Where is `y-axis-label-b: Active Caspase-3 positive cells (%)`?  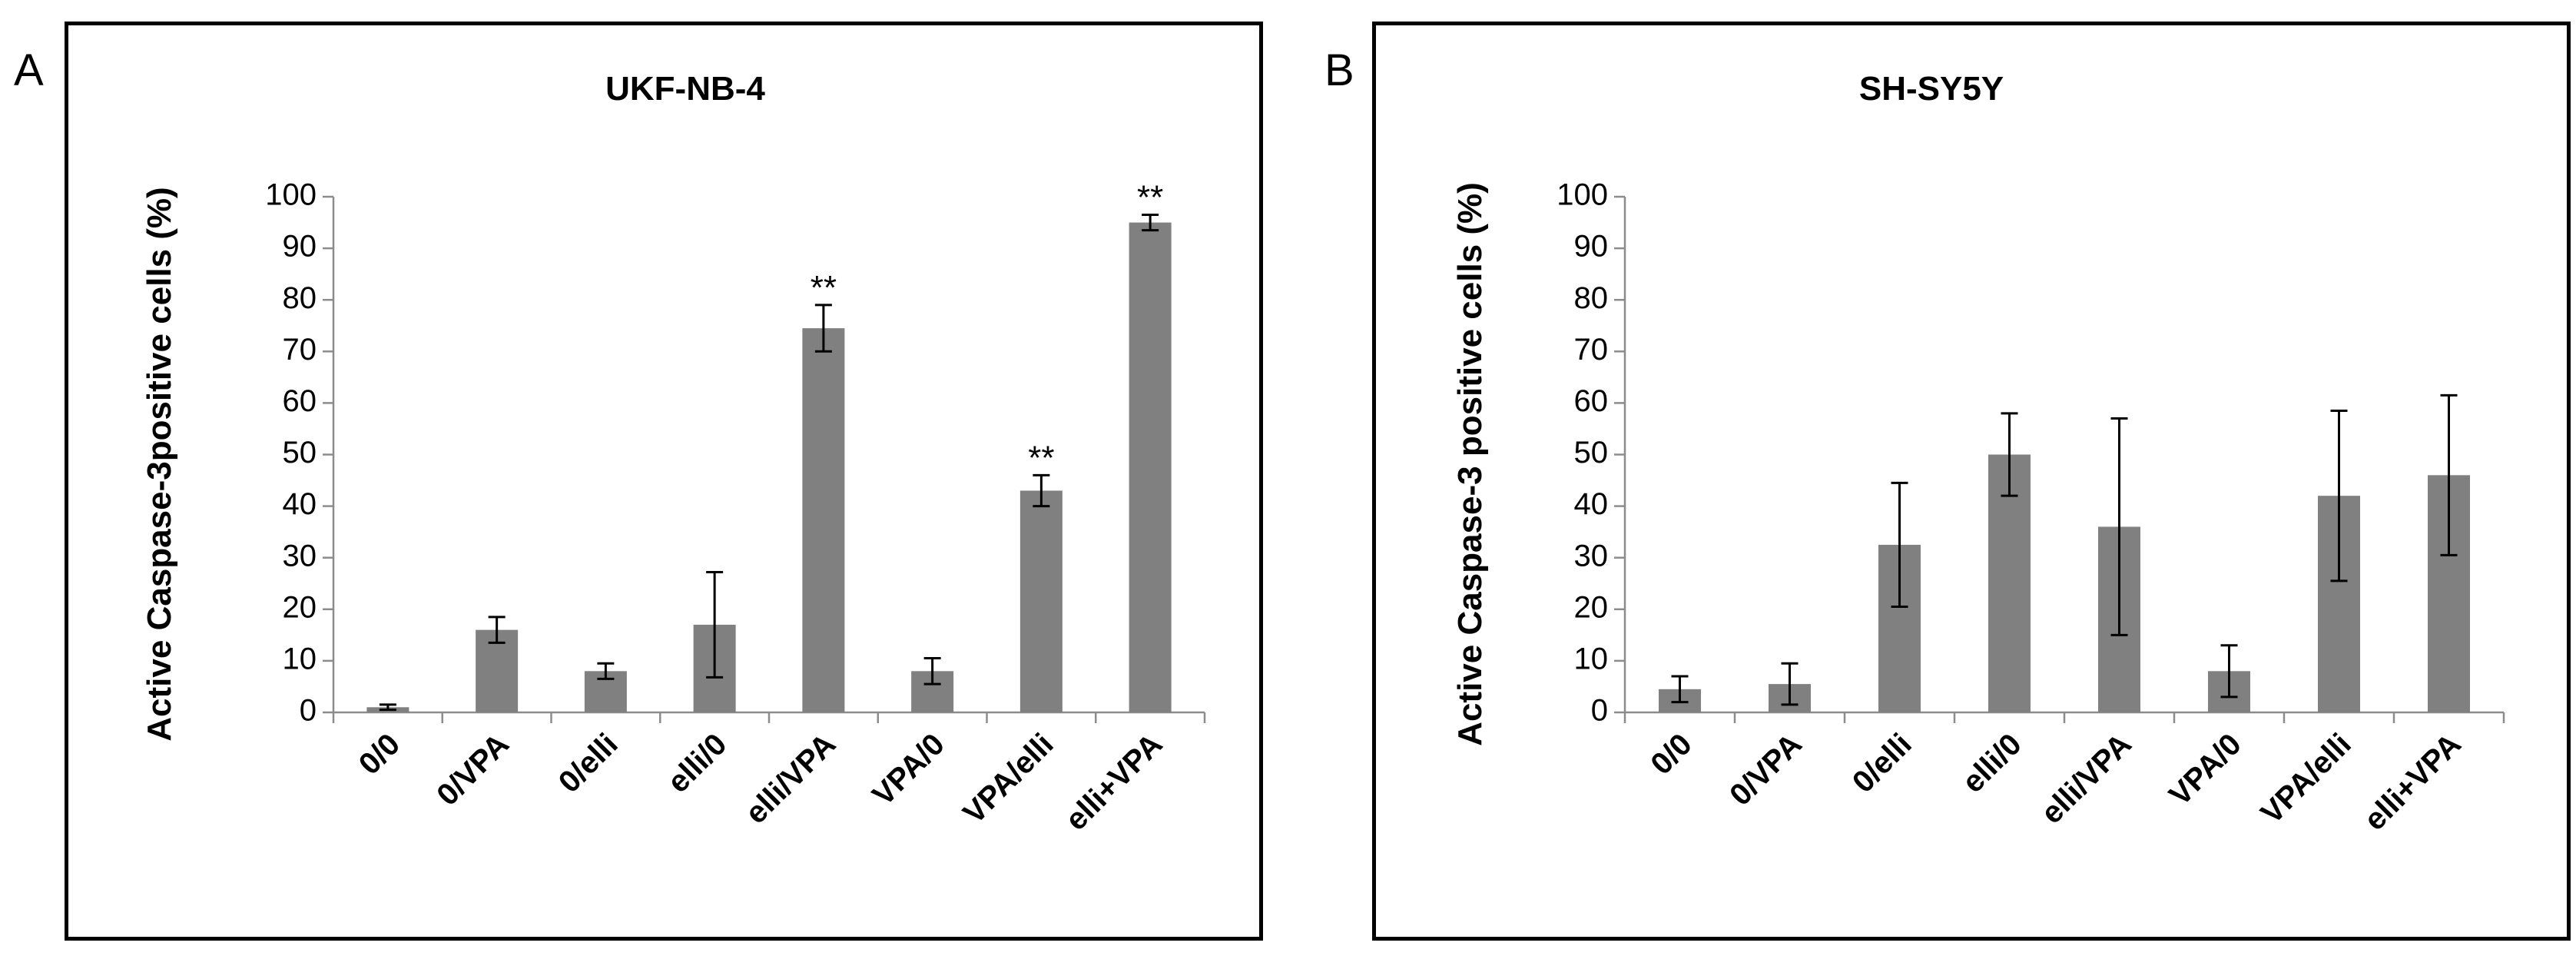 y-axis-label-b: Active Caspase-3 positive cells (%) is located at coordinates (1470, 464).